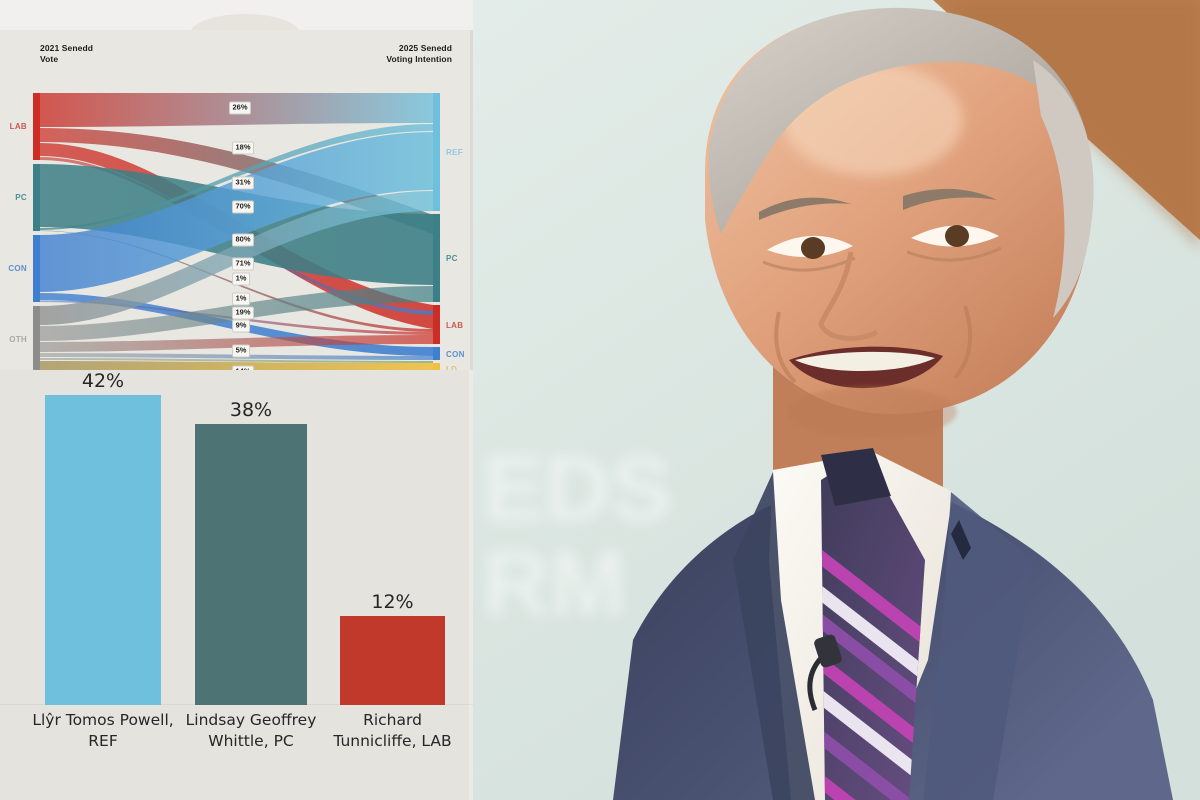 The image size is (1200, 800). Describe the element at coordinates (957, 236) in the screenshot. I see `photo-iris-right` at that location.